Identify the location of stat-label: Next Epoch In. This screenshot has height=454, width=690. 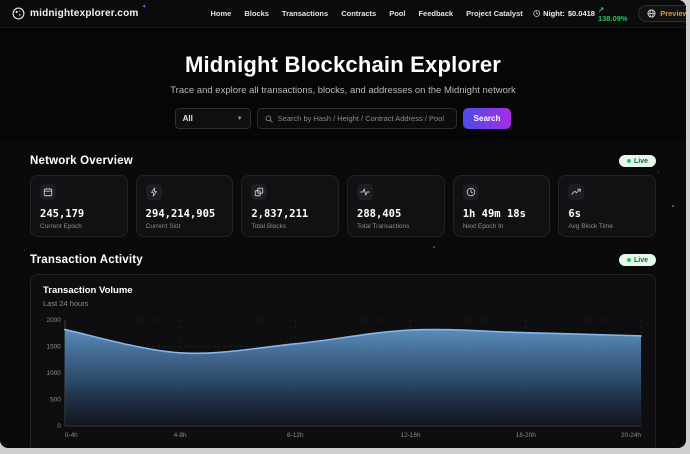
(483, 226).